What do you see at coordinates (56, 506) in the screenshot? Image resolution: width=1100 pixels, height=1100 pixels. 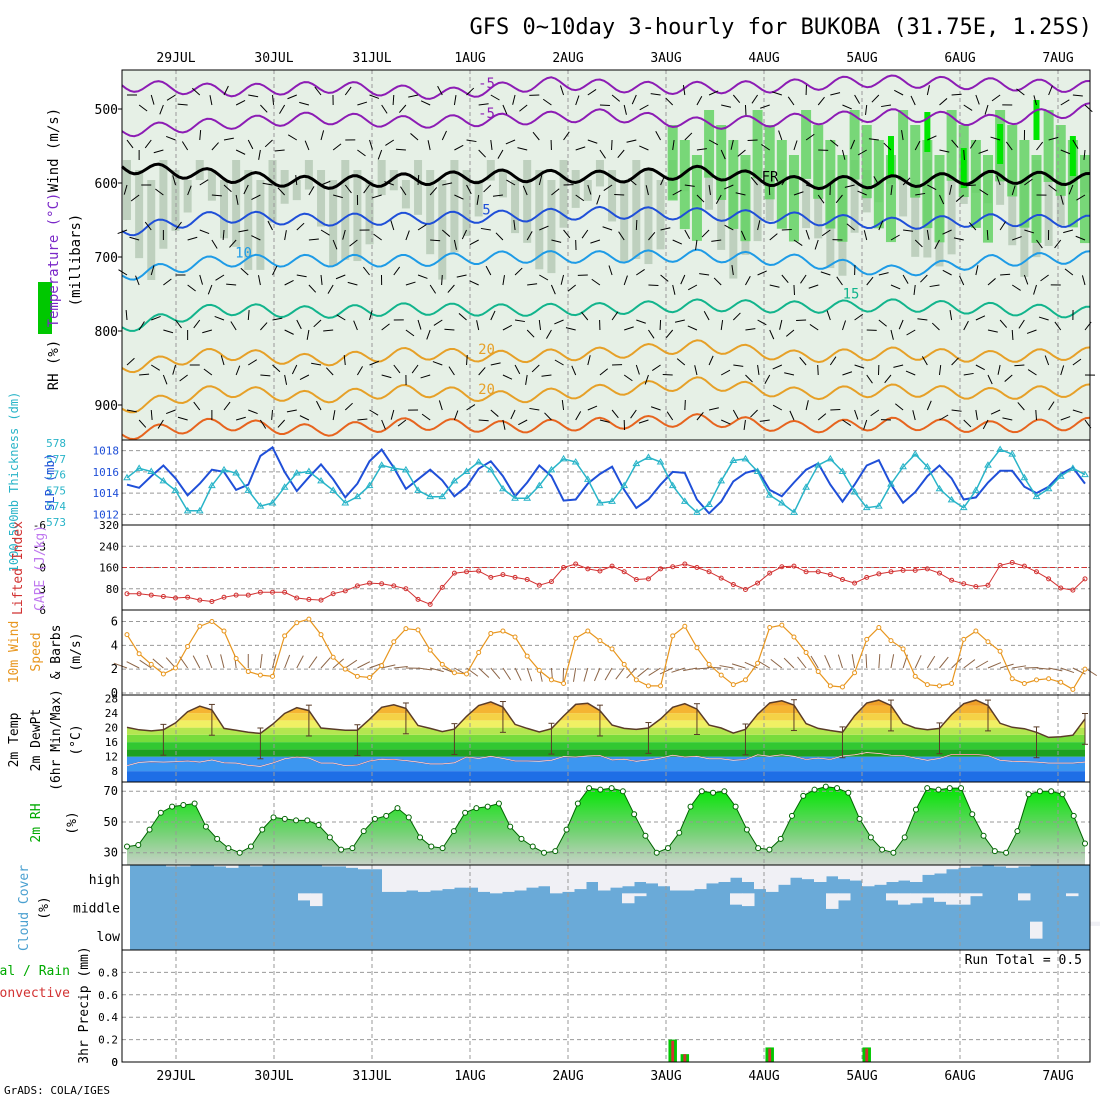 I see `thk-tick-label: 574` at bounding box center [56, 506].